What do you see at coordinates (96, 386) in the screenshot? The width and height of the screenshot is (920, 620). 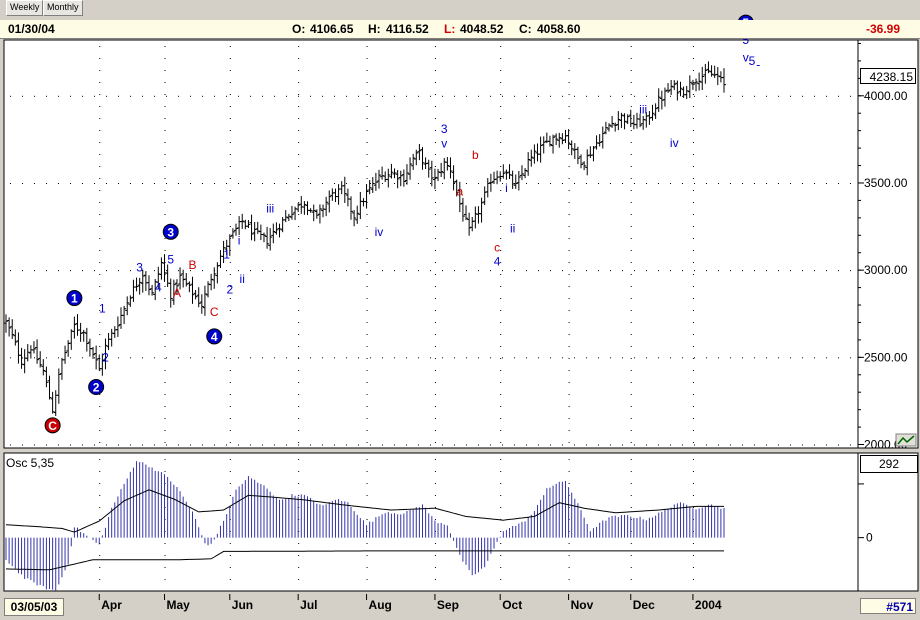 I see `wave-label-circled: 2` at bounding box center [96, 386].